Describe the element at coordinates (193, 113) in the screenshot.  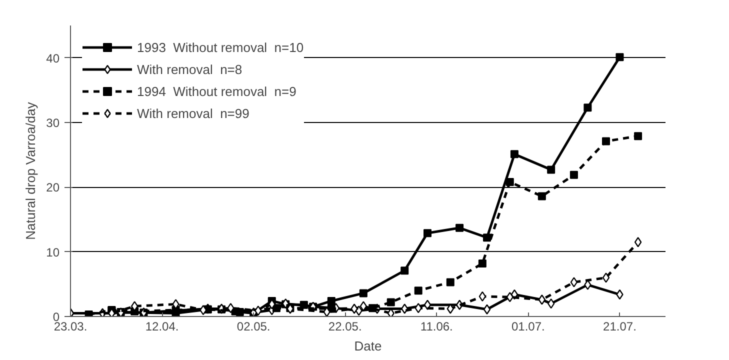
I see `legend-label: With removal n=99` at that location.